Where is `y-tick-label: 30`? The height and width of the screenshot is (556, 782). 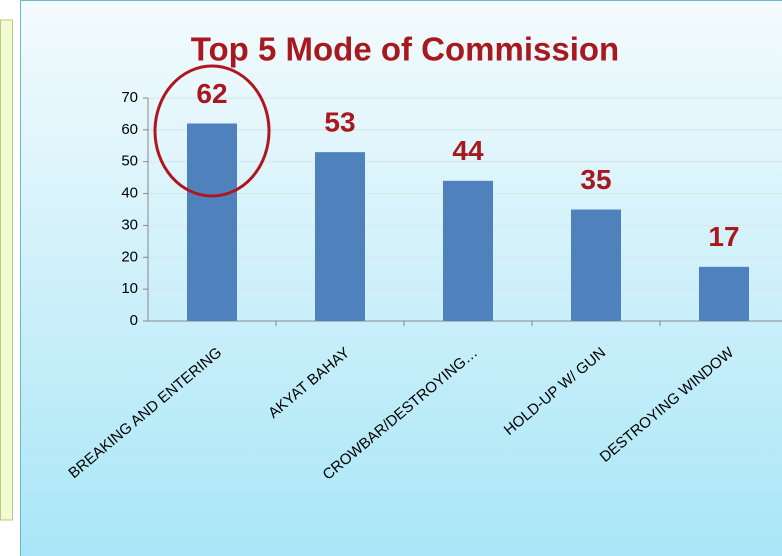 y-tick-label: 30 is located at coordinates (129, 224).